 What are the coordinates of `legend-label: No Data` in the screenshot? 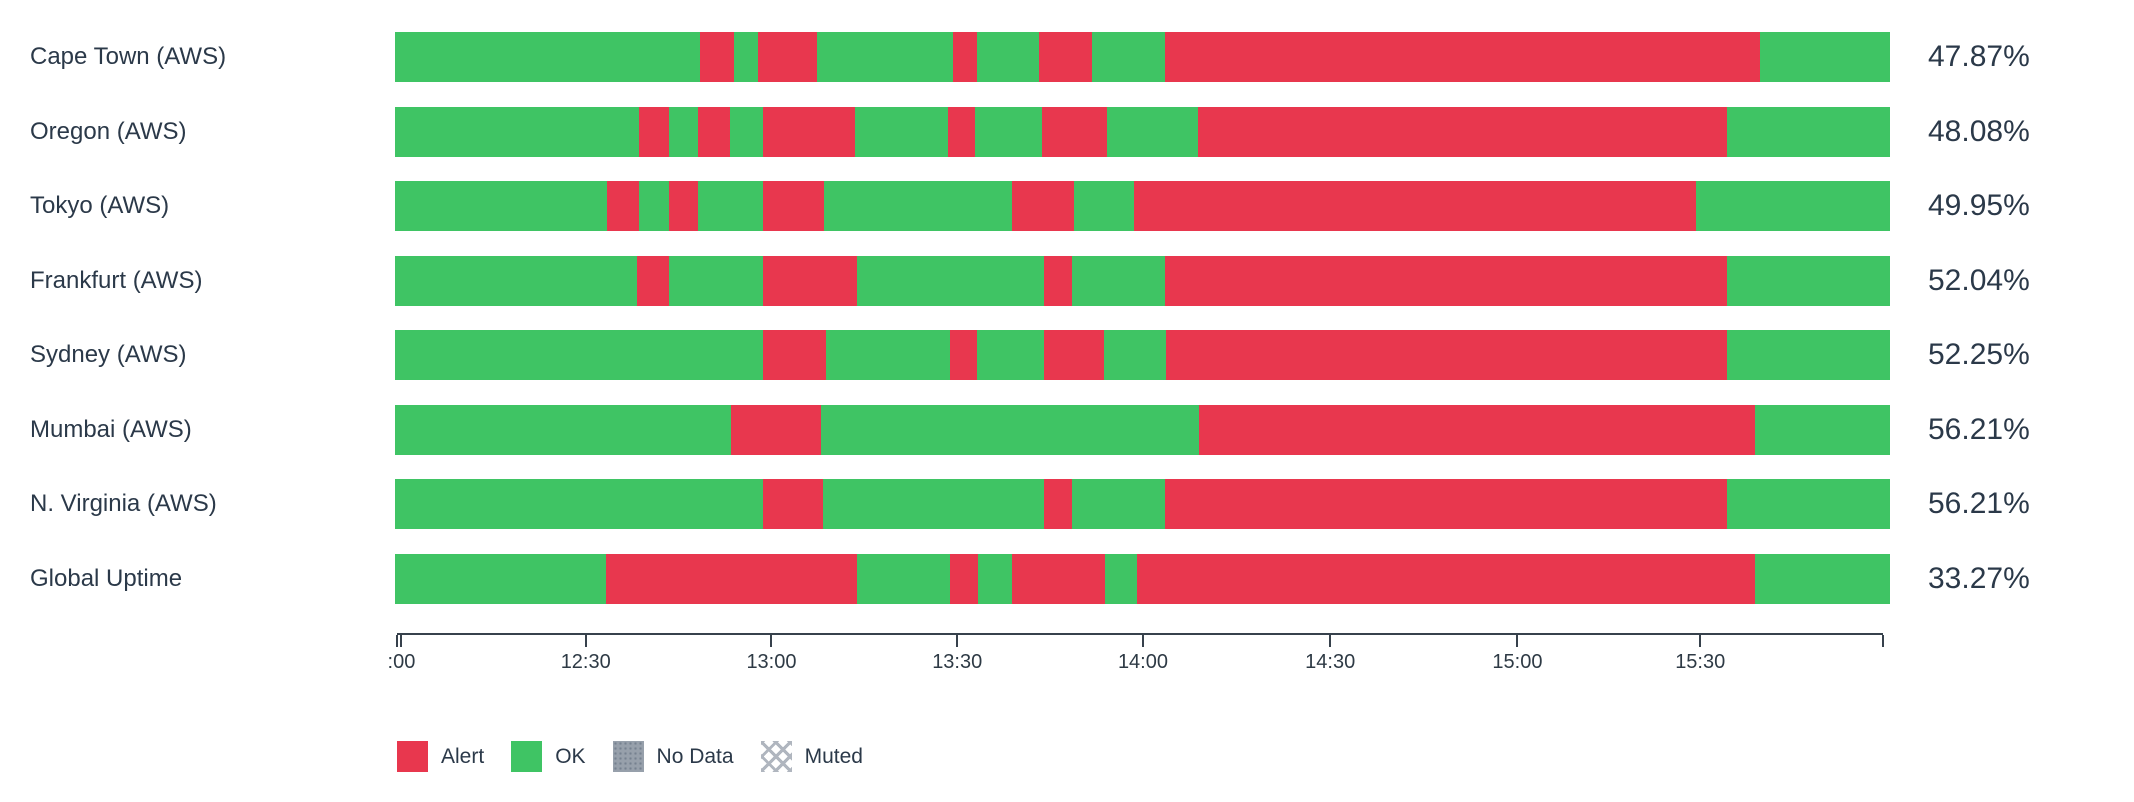 It's located at (695, 756).